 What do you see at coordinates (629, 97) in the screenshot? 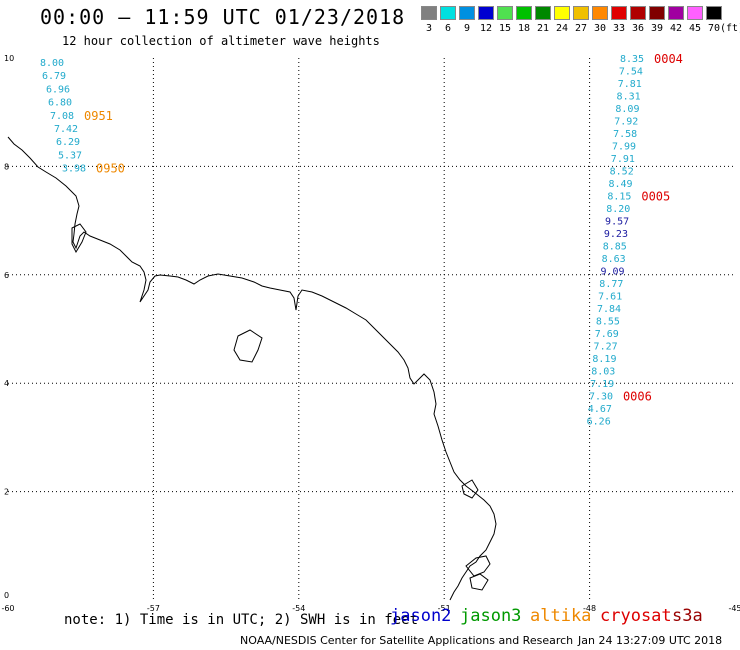
I see `swh-value-label: 8.31` at bounding box center [629, 97].